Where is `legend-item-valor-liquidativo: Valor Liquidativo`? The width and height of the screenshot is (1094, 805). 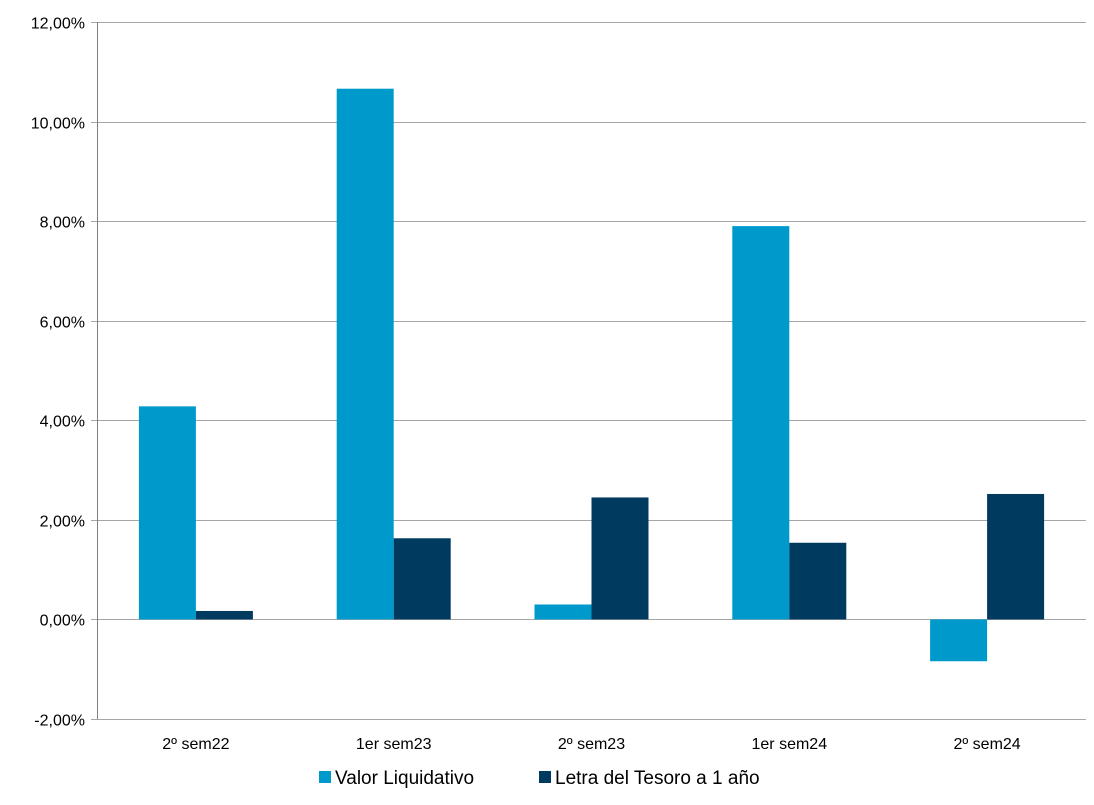 legend-item-valor-liquidativo: Valor Liquidativo is located at coordinates (396, 778).